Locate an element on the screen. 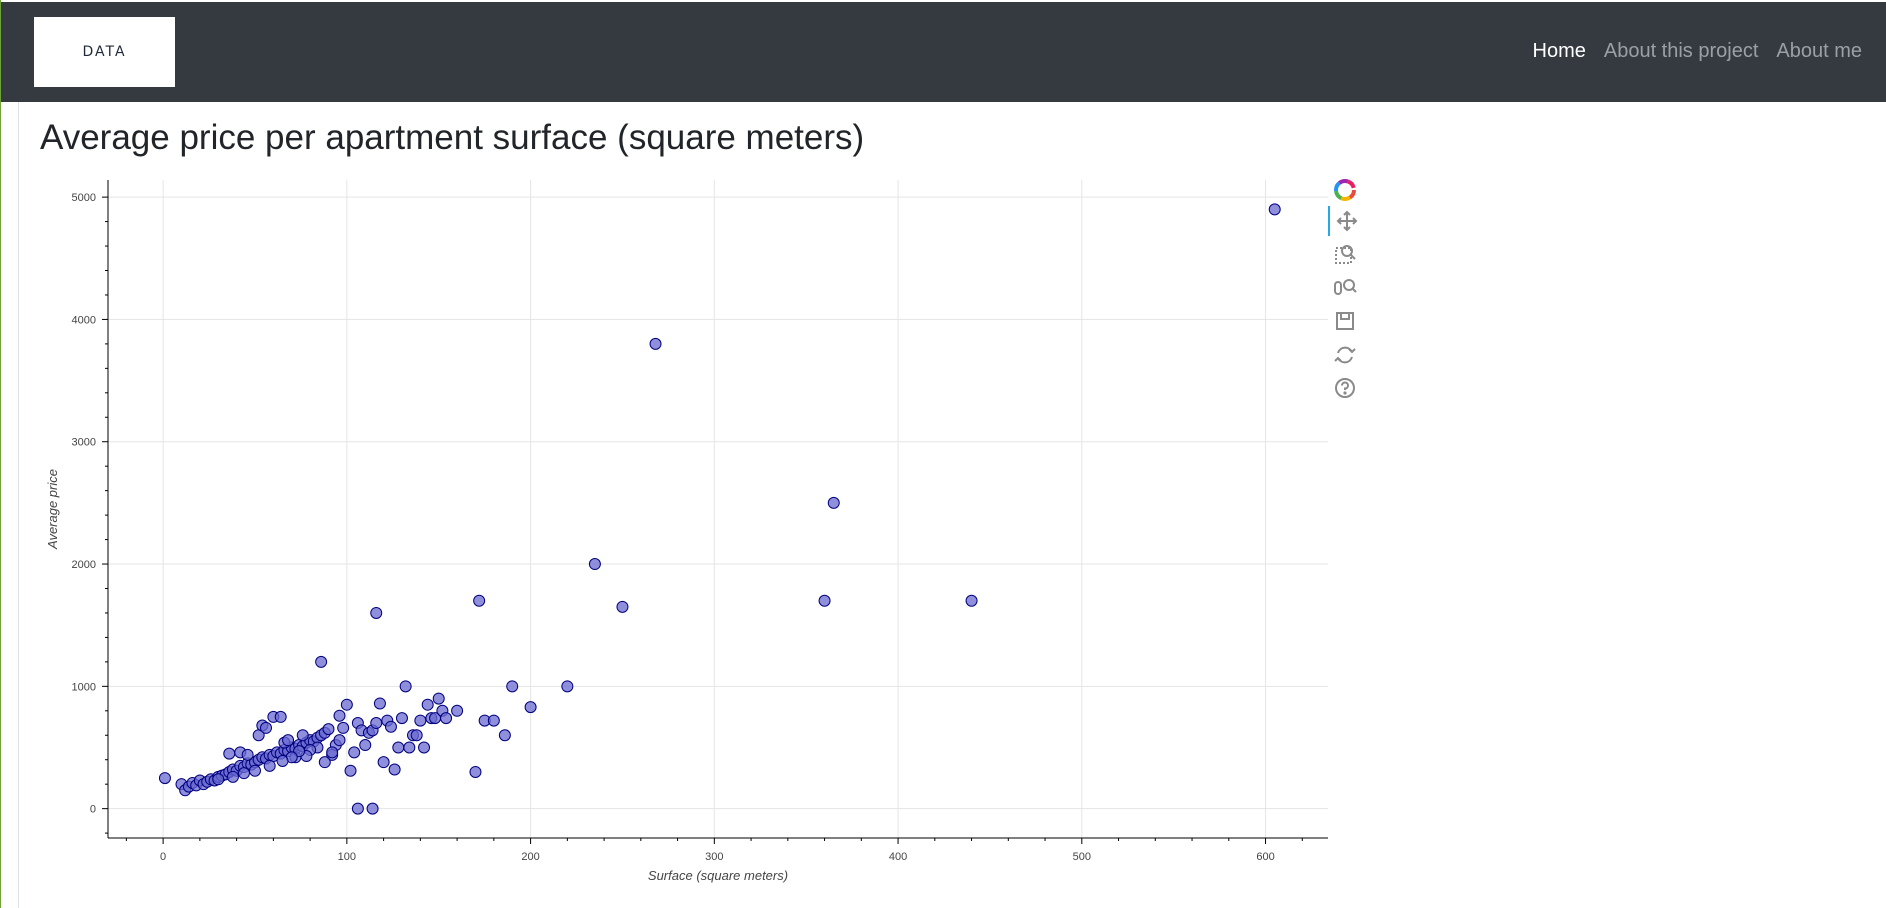 The height and width of the screenshot is (908, 1886). brand-logo-text: DATA is located at coordinates (104, 52).